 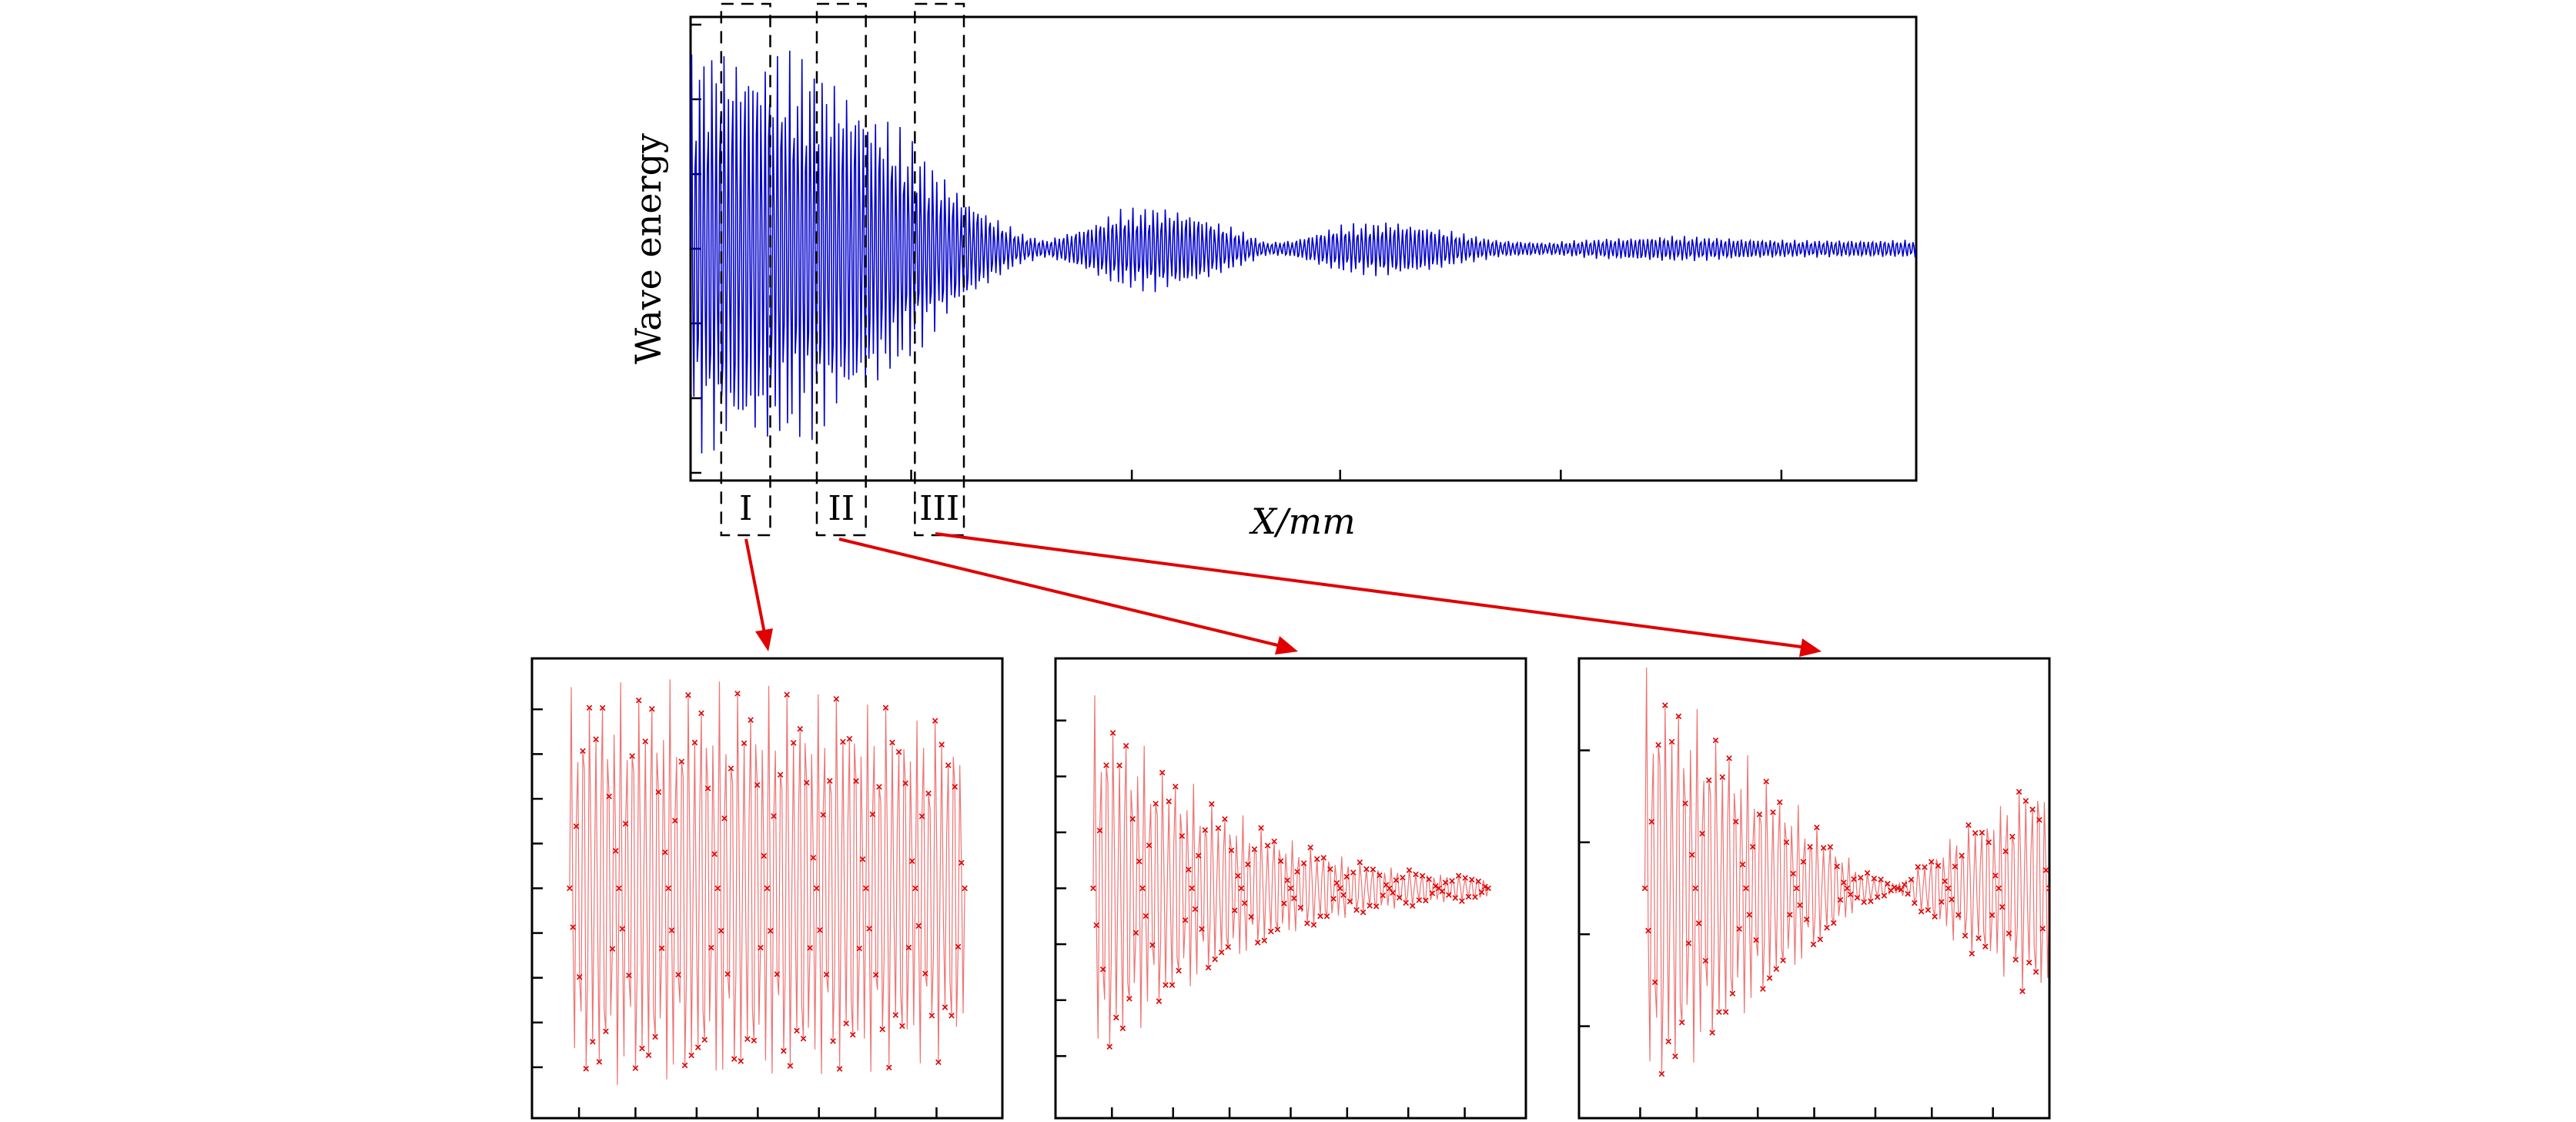 I want to click on zoom-I-ticks, so click(x=735, y=913).